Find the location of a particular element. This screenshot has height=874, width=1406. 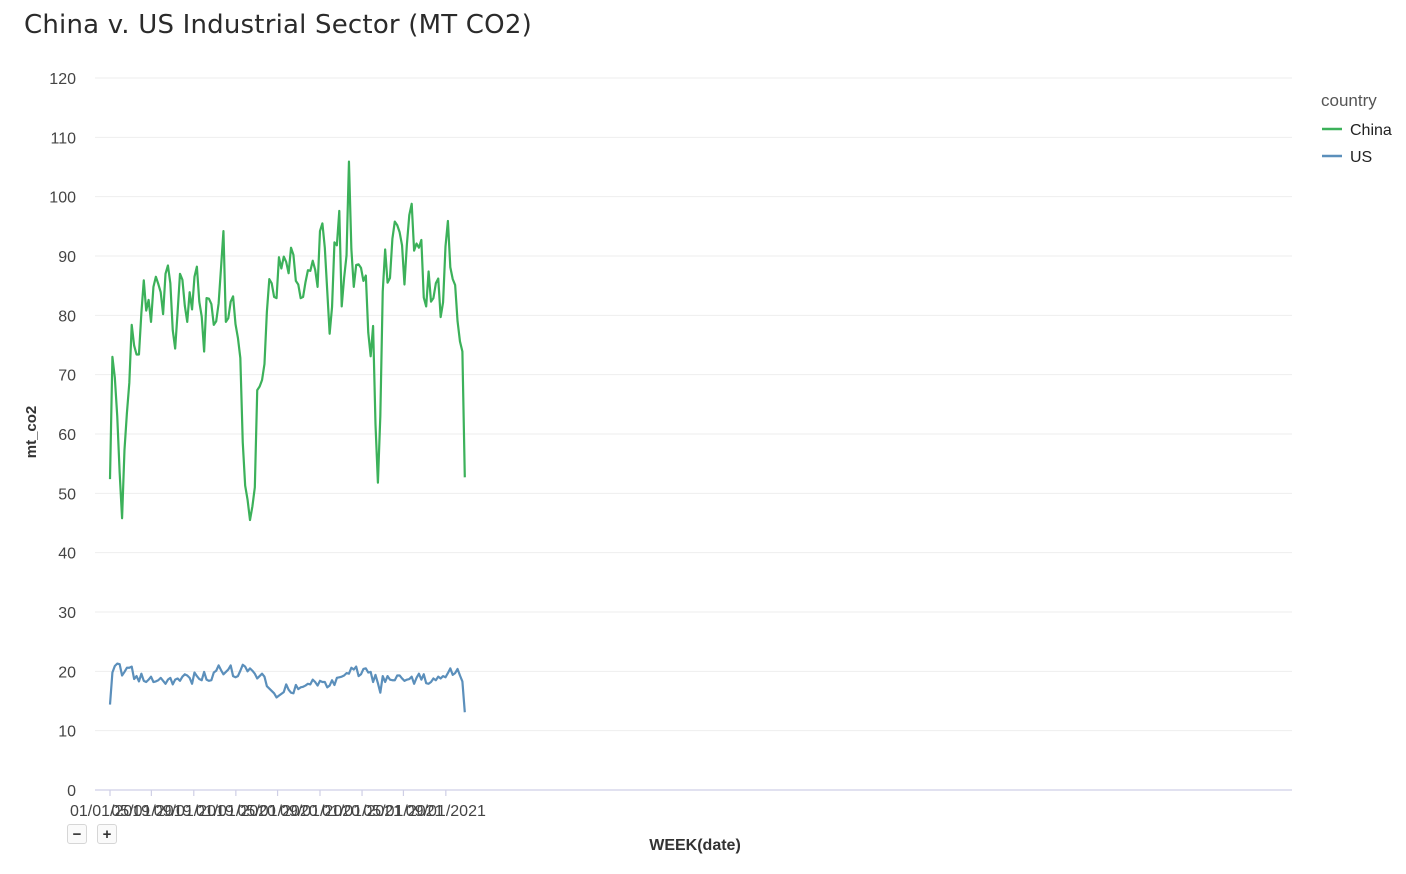

chart-title: China v. US Industrial Sector (MT CO2) is located at coordinates (278, 25).